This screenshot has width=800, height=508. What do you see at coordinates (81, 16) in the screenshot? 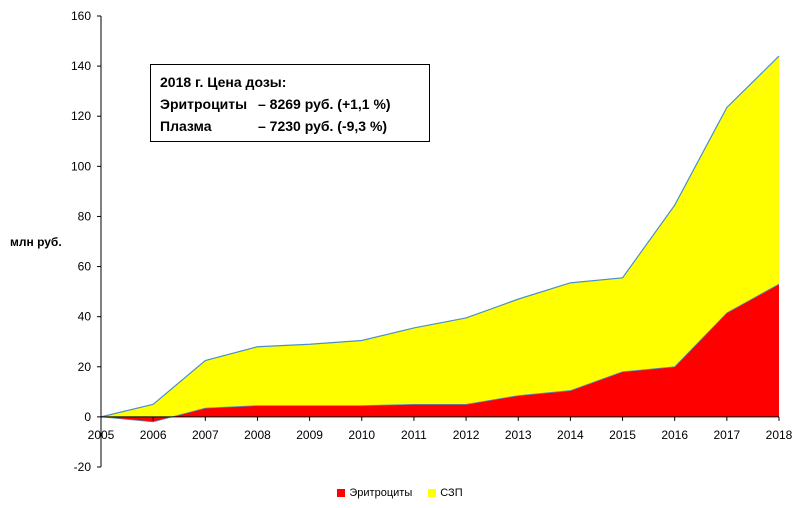
I see `y-tick-label: 160` at bounding box center [81, 16].